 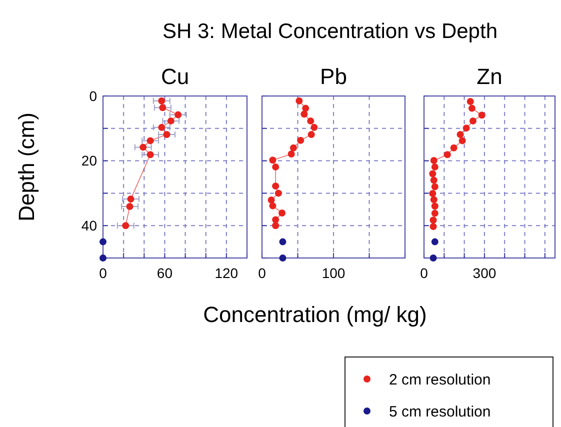 What do you see at coordinates (175, 76) in the screenshot?
I see `chart-title: Cu` at bounding box center [175, 76].